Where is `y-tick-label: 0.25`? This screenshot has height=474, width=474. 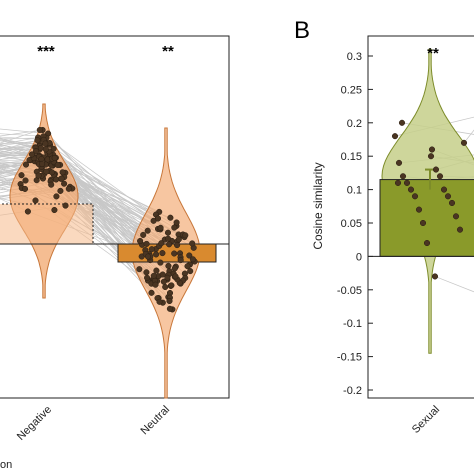 y-tick-label: 0.25 is located at coordinates (351, 90).